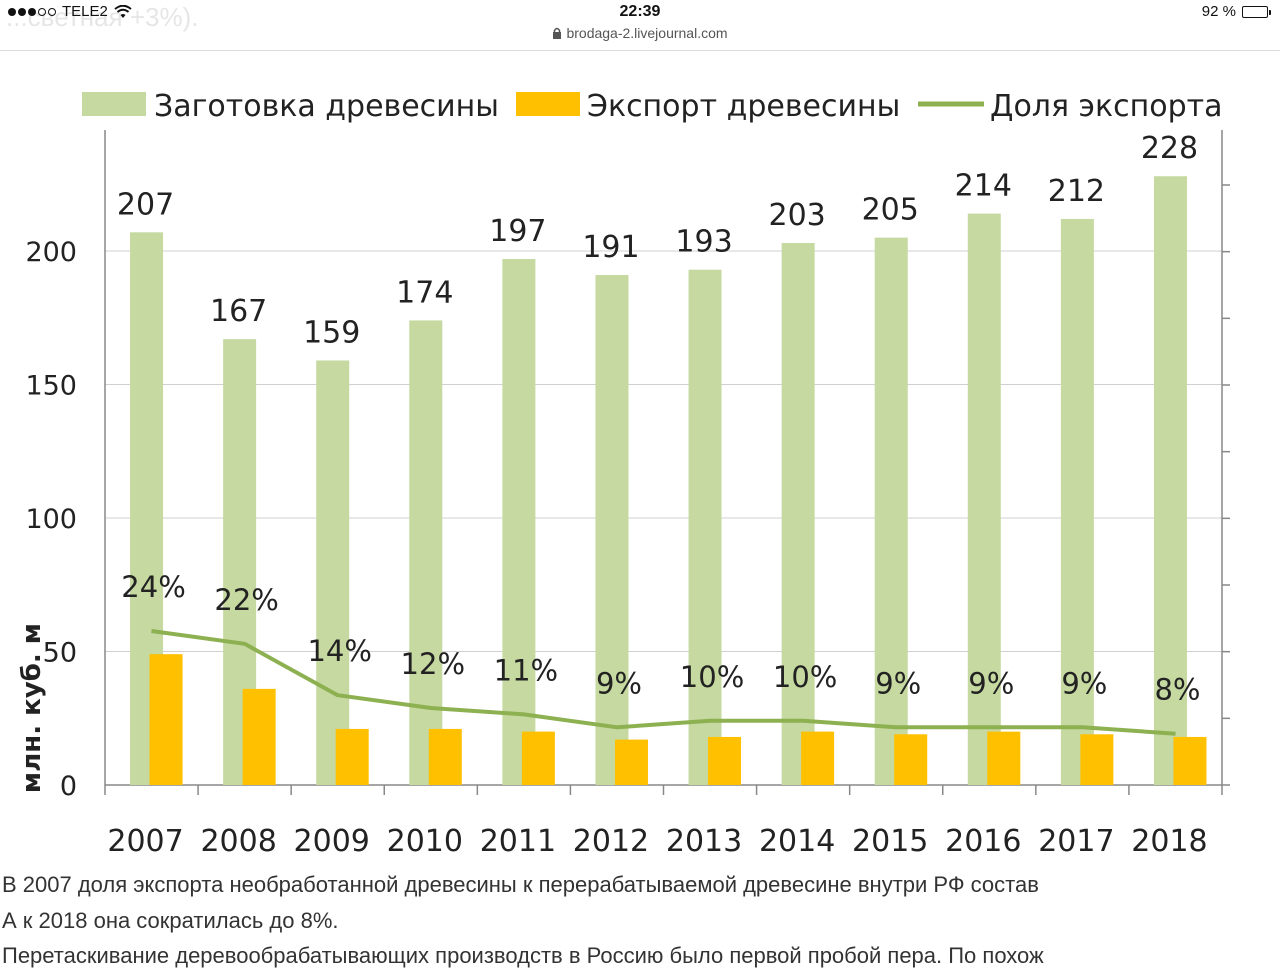  I want to click on x-tick-label: 2013, so click(704, 841).